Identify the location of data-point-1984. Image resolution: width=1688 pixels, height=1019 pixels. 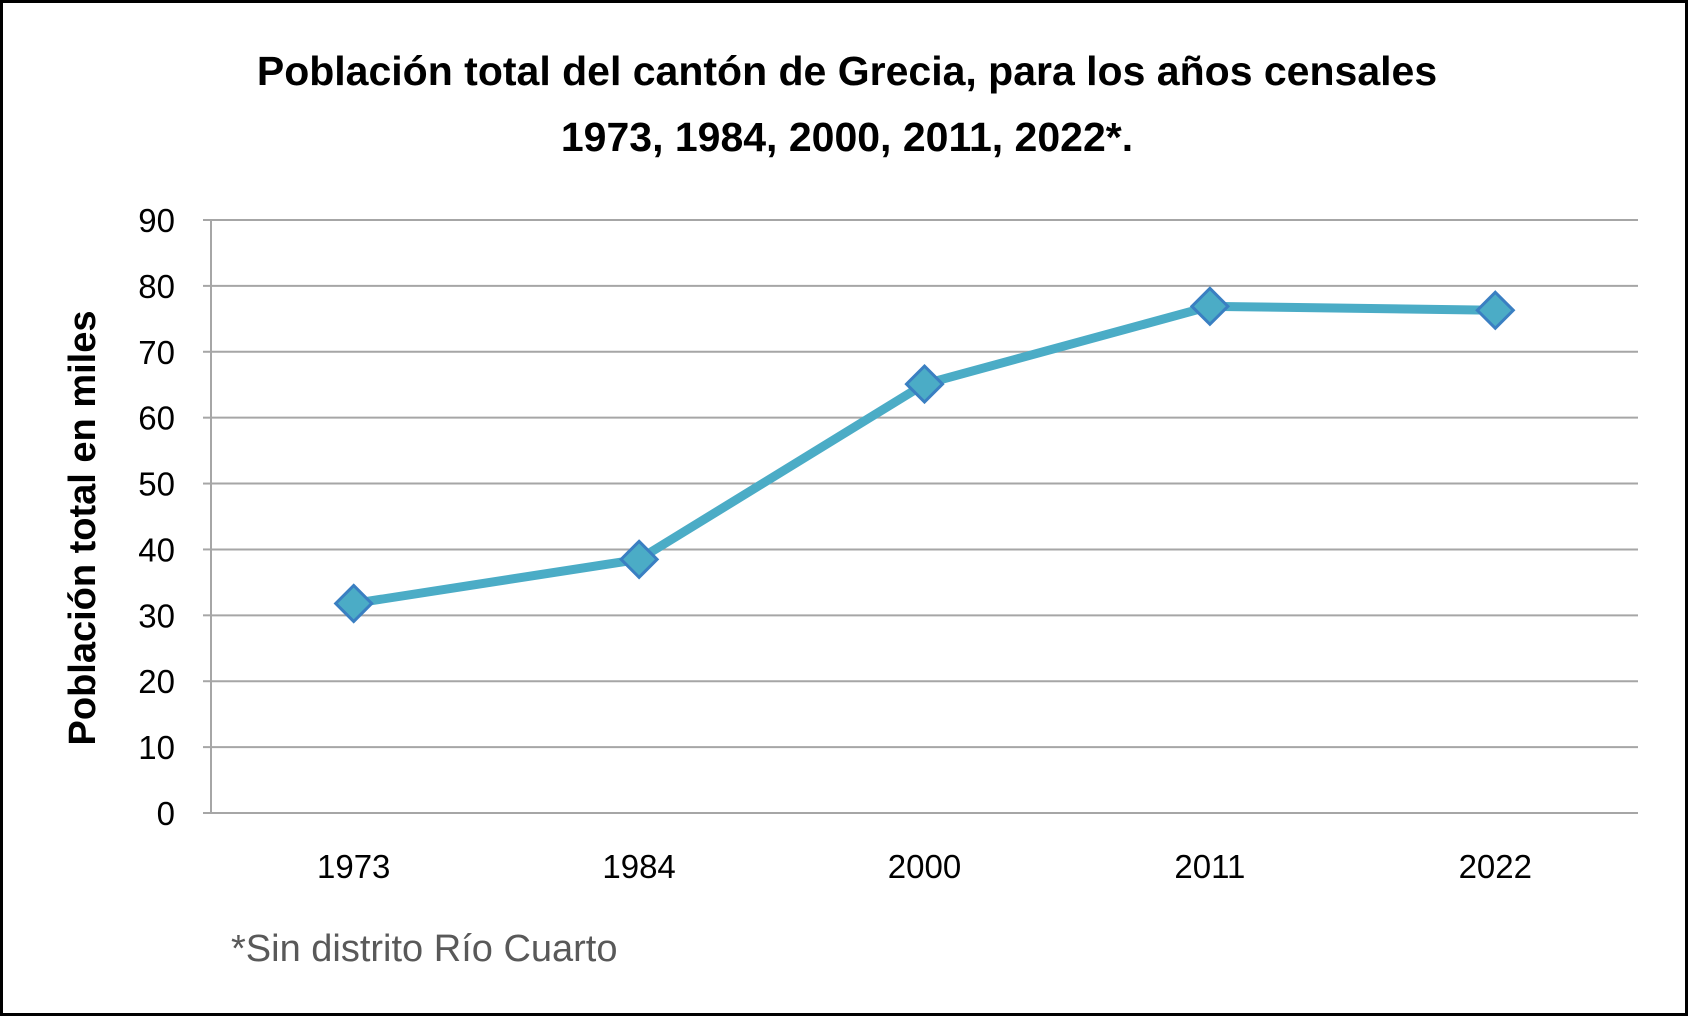
(639, 559).